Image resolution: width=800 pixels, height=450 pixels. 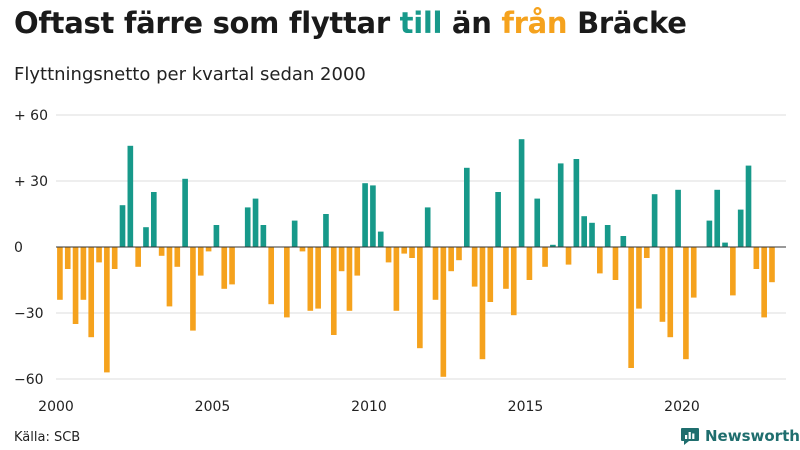 I want to click on newsworthy-logo-icon, so click(x=690, y=436).